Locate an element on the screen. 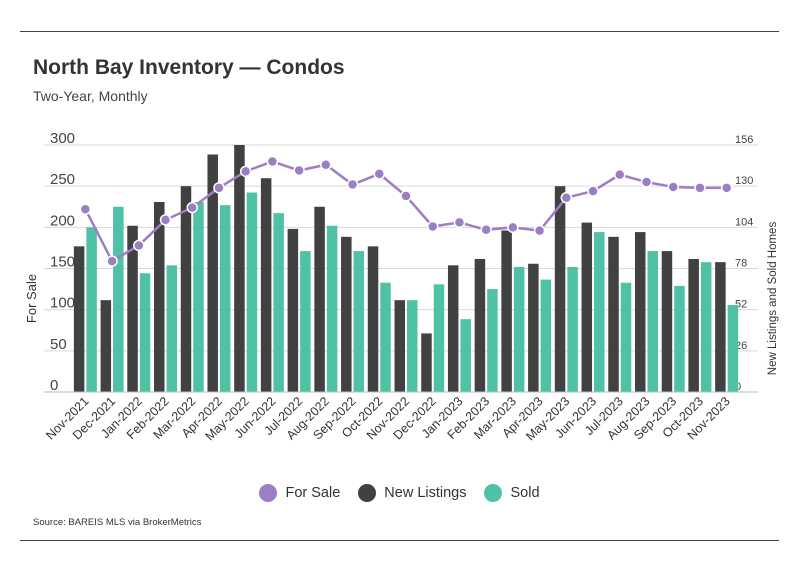 The image size is (799, 575). y-right-tick-label: 104 is located at coordinates (744, 222).